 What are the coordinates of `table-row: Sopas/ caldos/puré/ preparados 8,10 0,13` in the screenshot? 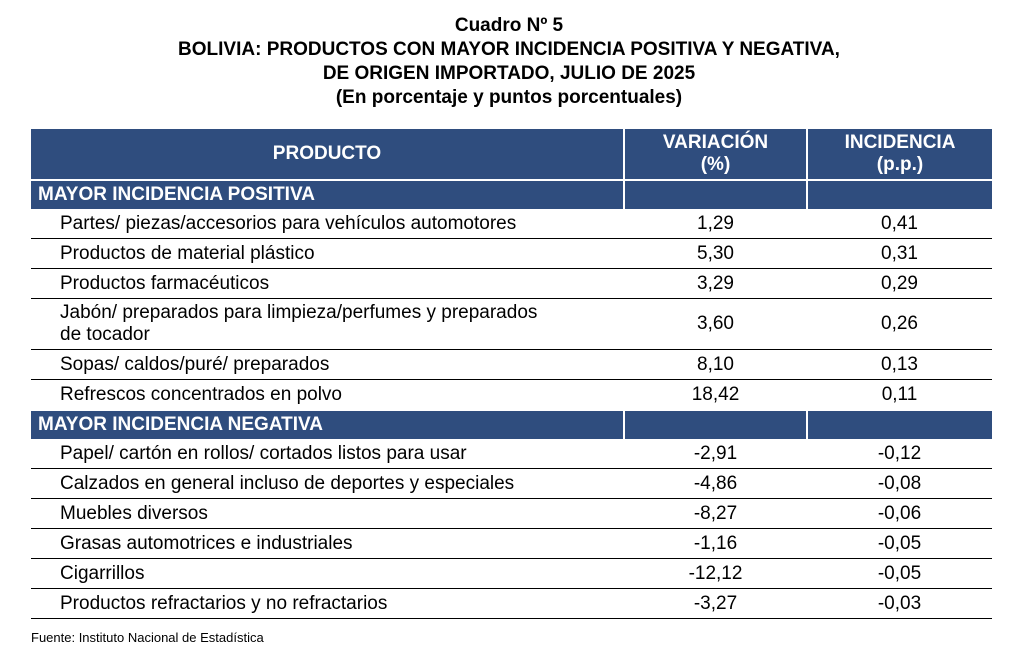 It's located at (511, 364).